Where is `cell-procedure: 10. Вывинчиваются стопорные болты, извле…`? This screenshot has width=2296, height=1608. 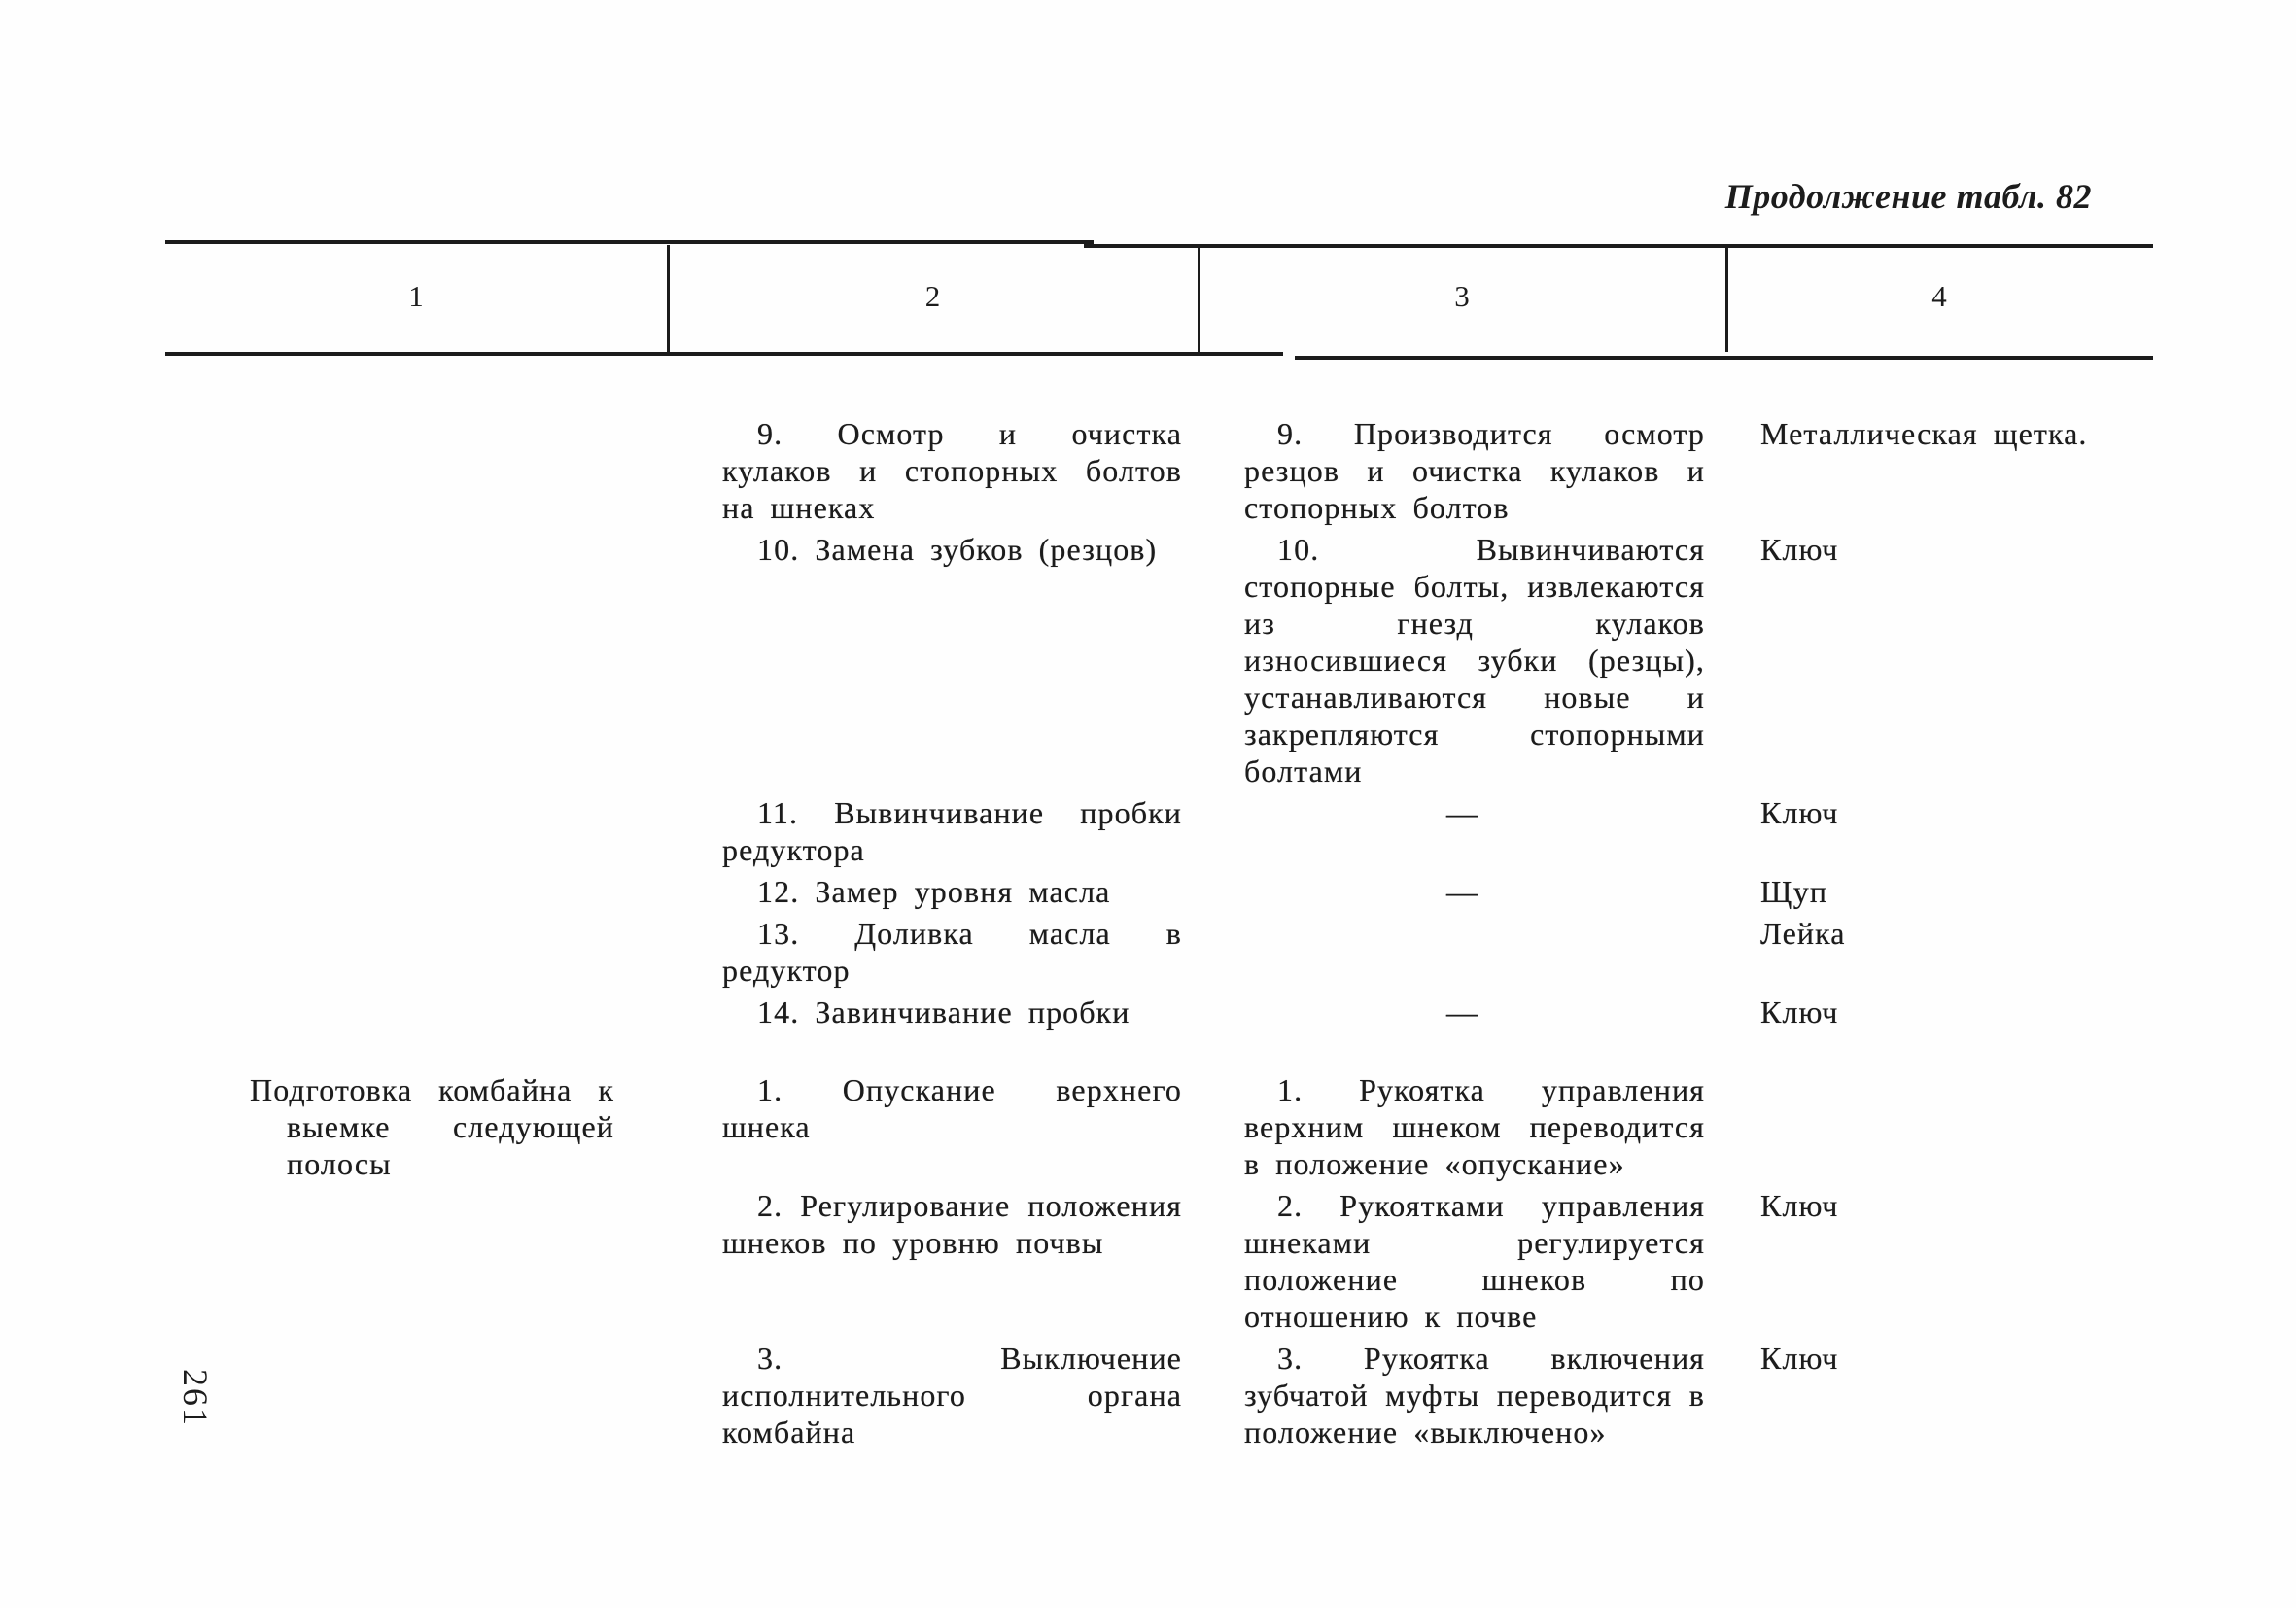
cell-procedure: 10. Вывинчиваются стопорные болты, извле… is located at coordinates (1474, 660).